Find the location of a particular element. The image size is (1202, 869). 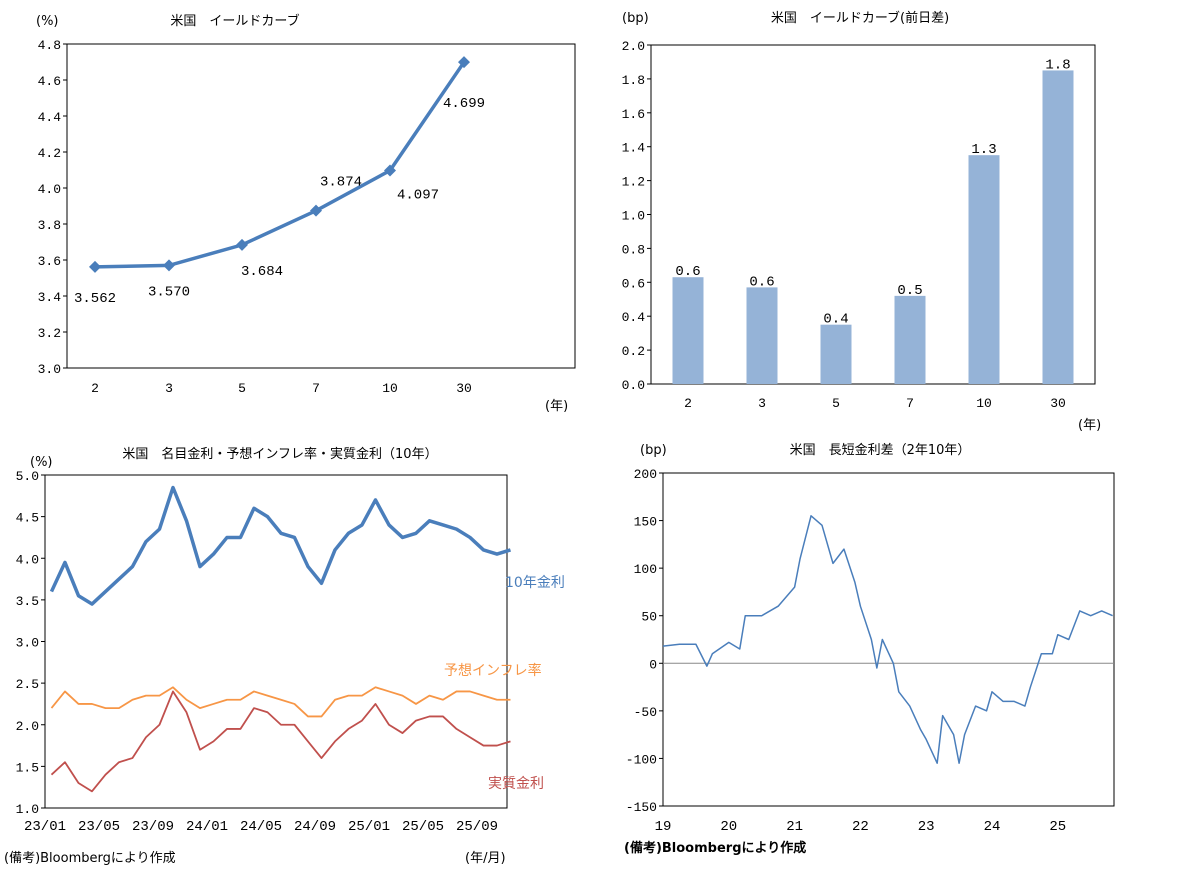

y-tick-label: 150 is located at coordinates (645, 522).